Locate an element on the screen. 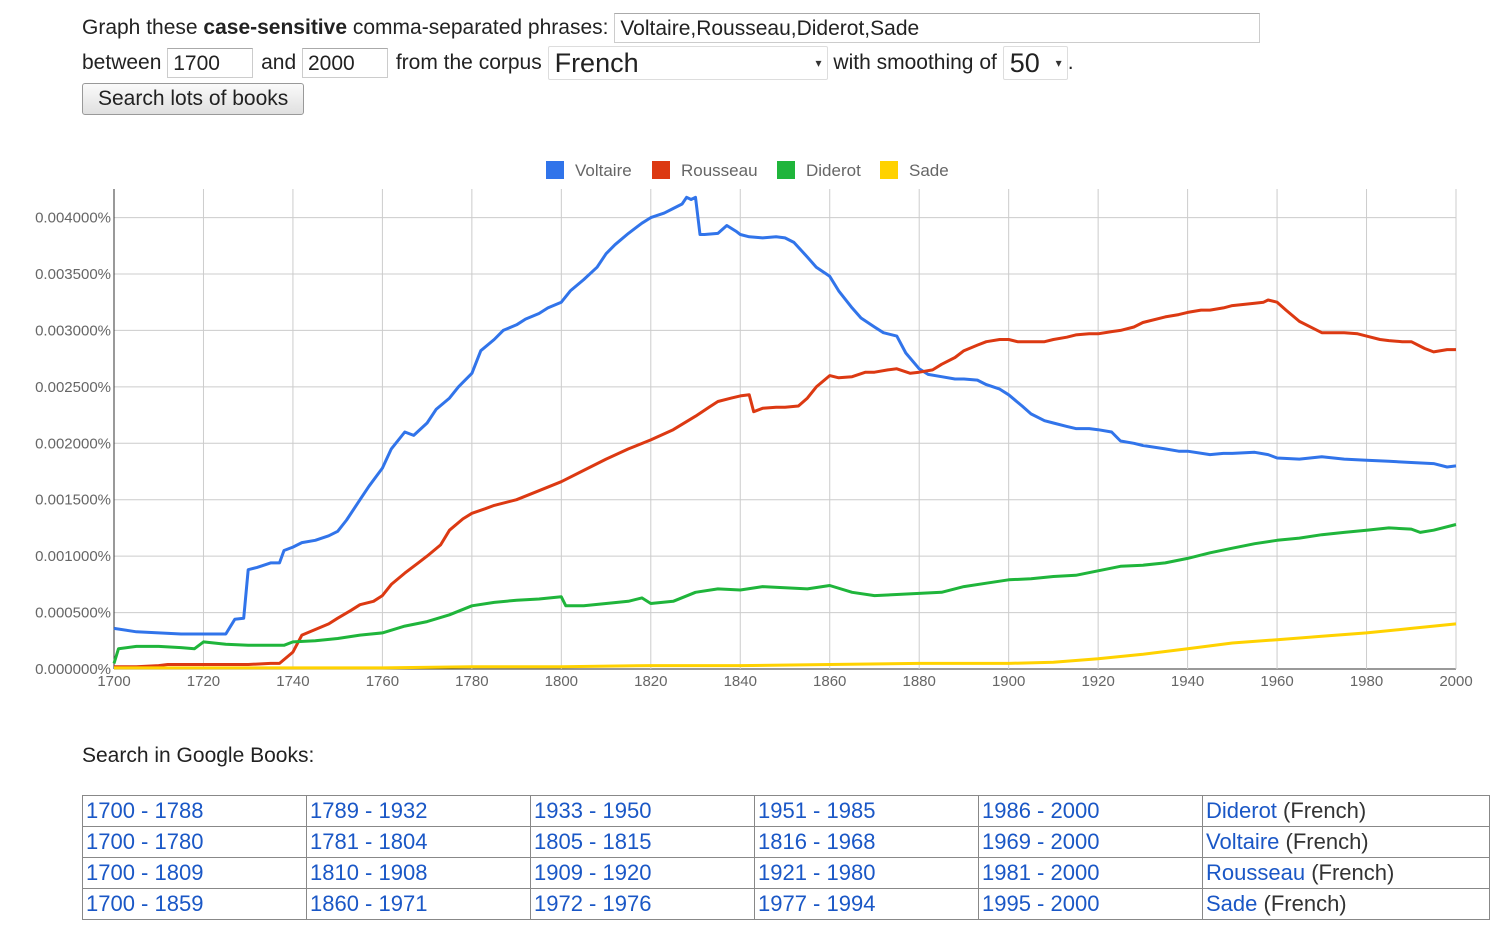 This screenshot has height=941, width=1491. x-tick-label: 1840 is located at coordinates (740, 681).